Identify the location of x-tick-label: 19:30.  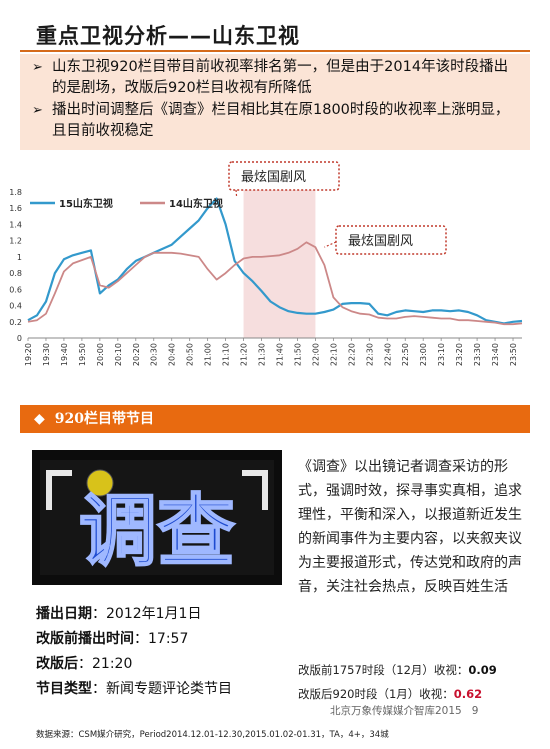
(46, 354).